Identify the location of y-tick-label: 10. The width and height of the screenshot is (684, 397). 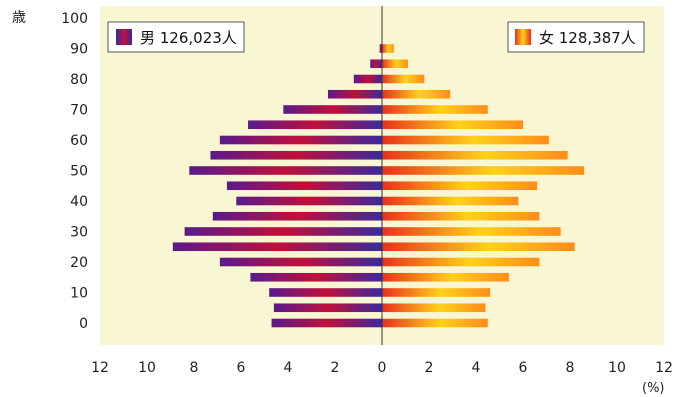
(79, 294).